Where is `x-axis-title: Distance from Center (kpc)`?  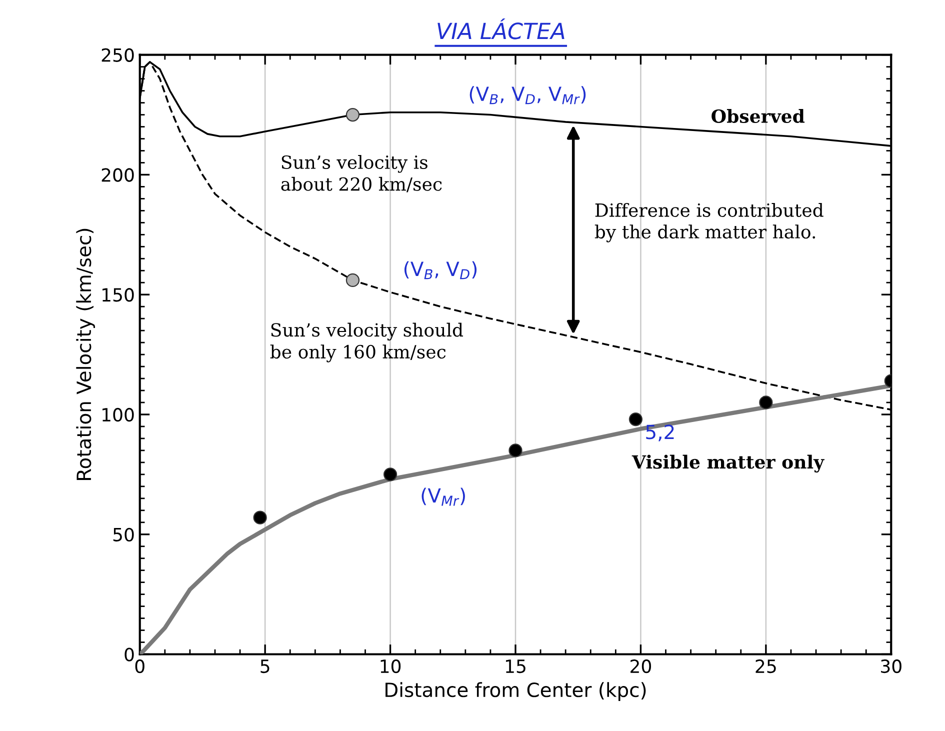
x-axis-title: Distance from Center (kpc) is located at coordinates (516, 691).